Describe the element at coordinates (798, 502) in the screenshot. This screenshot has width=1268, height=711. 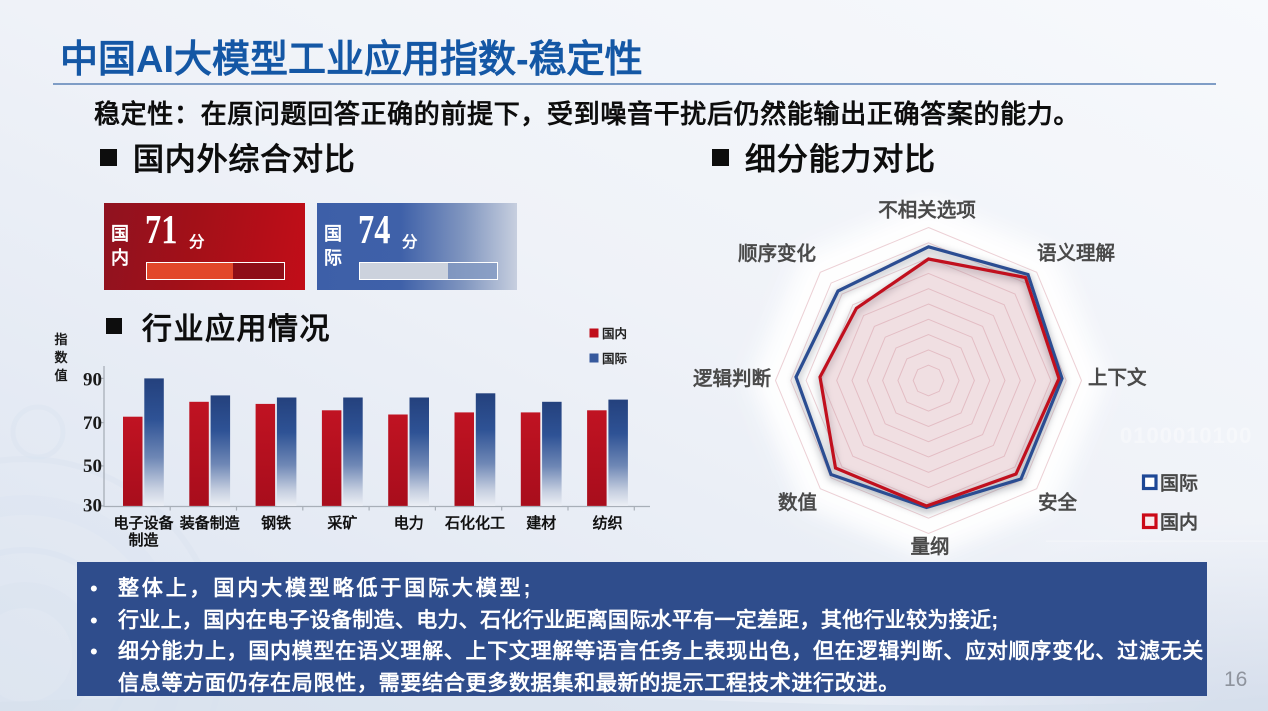
I see `svg-text: 数值` at that location.